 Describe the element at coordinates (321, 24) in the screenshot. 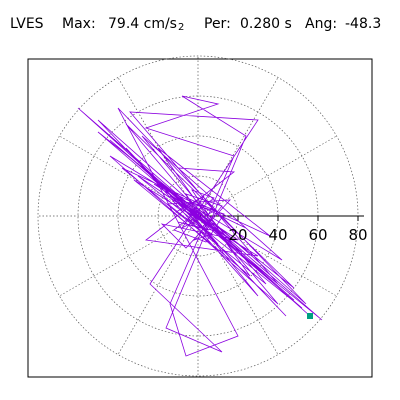

I see `angle-label: Ang:` at that location.